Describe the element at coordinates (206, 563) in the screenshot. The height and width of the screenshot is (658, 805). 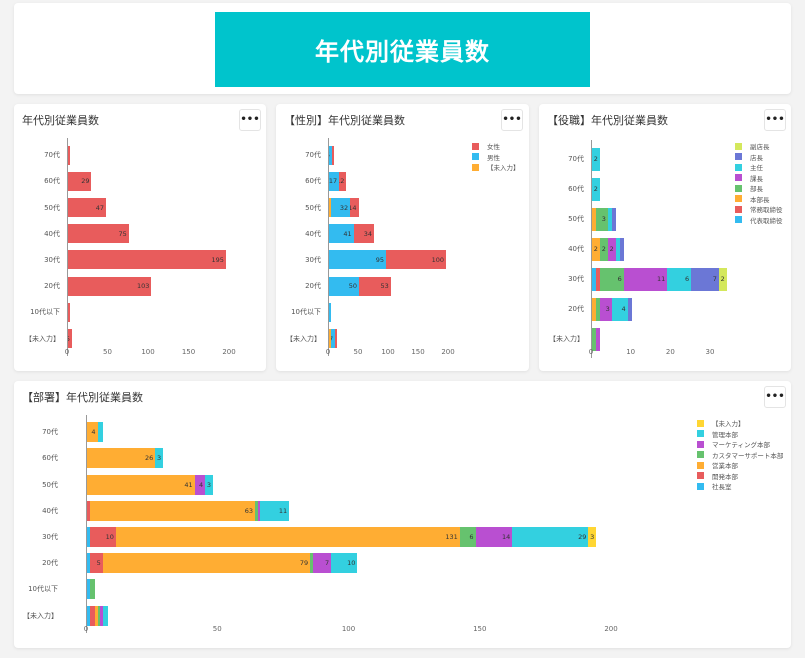
I see `bar-segment: 79` at that location.